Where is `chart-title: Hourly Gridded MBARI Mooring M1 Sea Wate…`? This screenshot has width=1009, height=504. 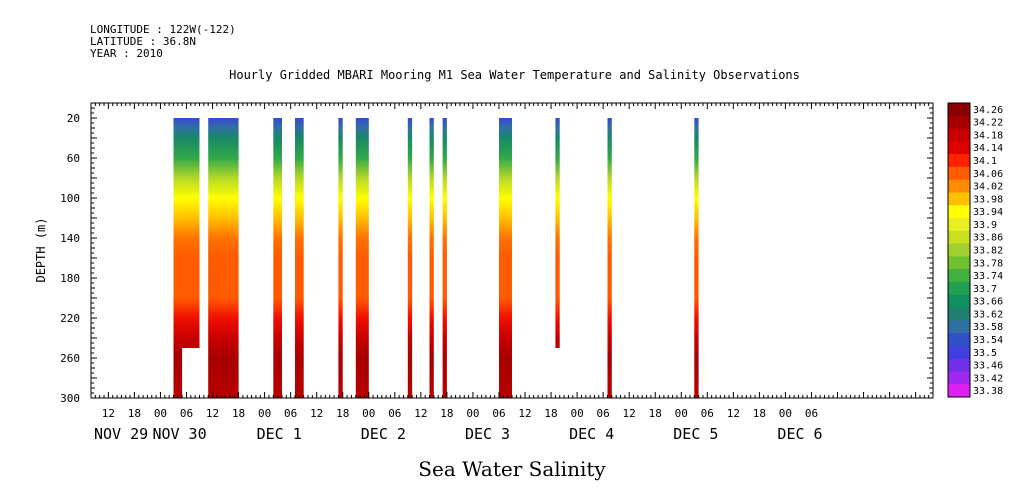 chart-title: Hourly Gridded MBARI Mooring M1 Sea Wate… is located at coordinates (514, 75).